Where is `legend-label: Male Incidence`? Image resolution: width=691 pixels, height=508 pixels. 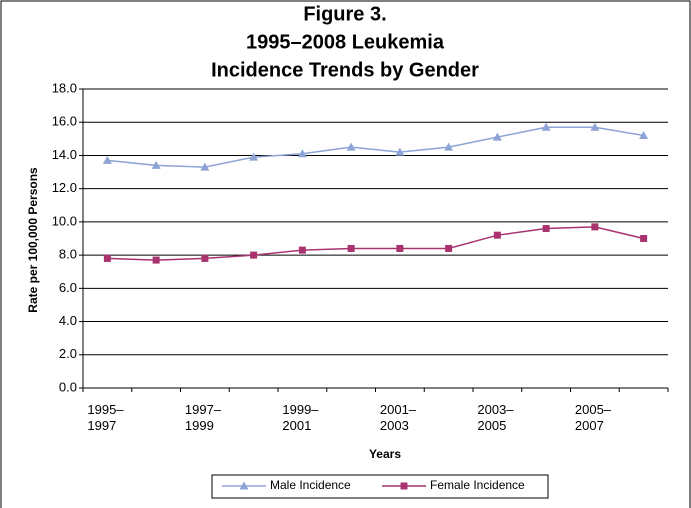
legend-label: Male Incidence is located at coordinates (310, 485).